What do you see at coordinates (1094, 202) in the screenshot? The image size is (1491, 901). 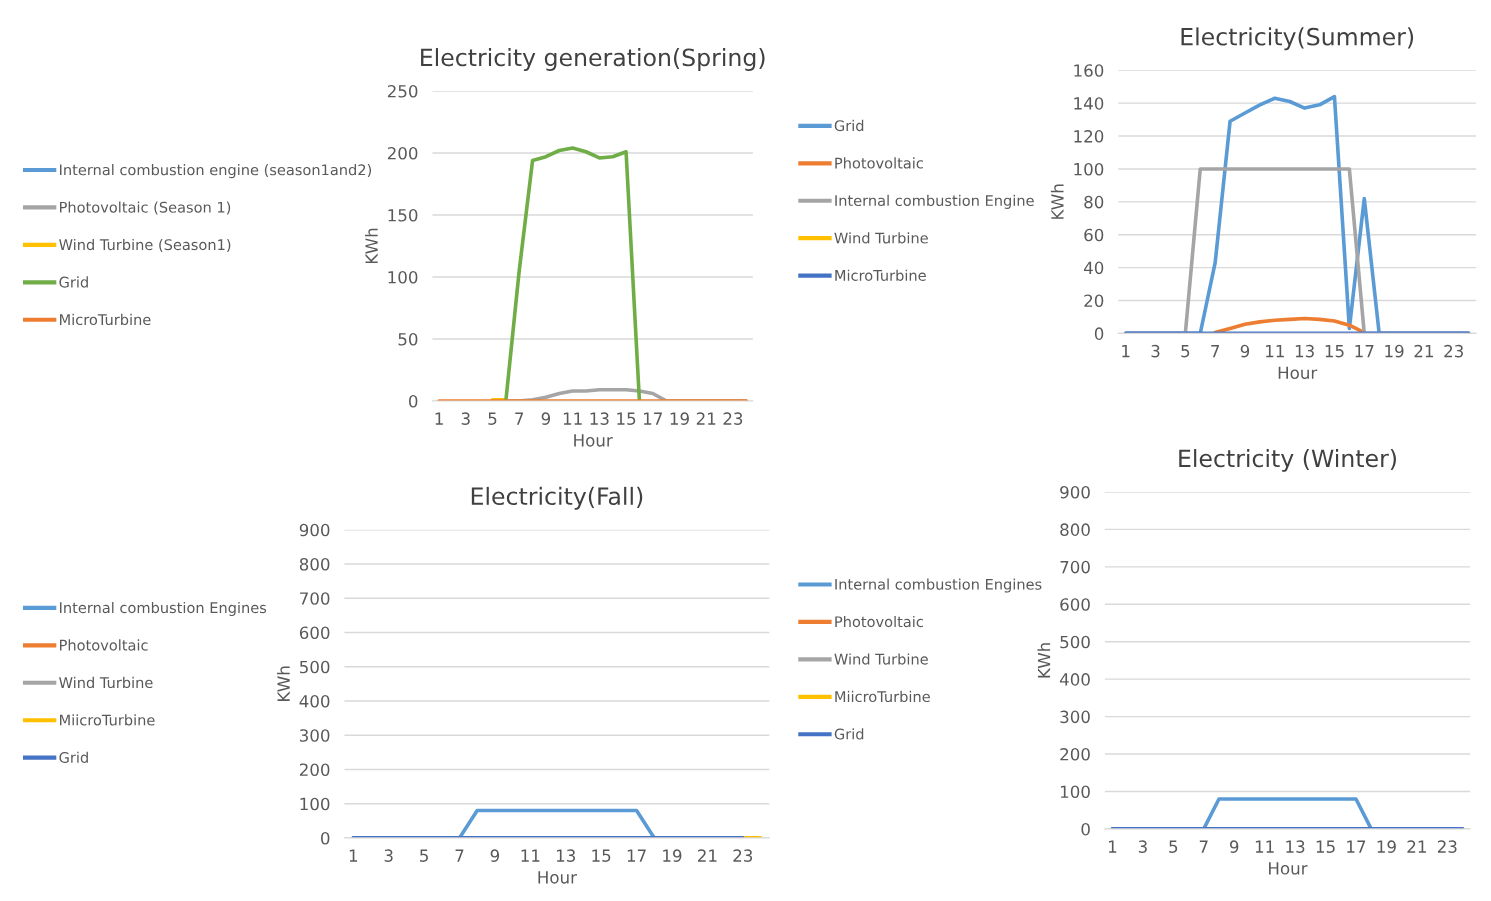 I see `y-tick-label: 80` at bounding box center [1094, 202].